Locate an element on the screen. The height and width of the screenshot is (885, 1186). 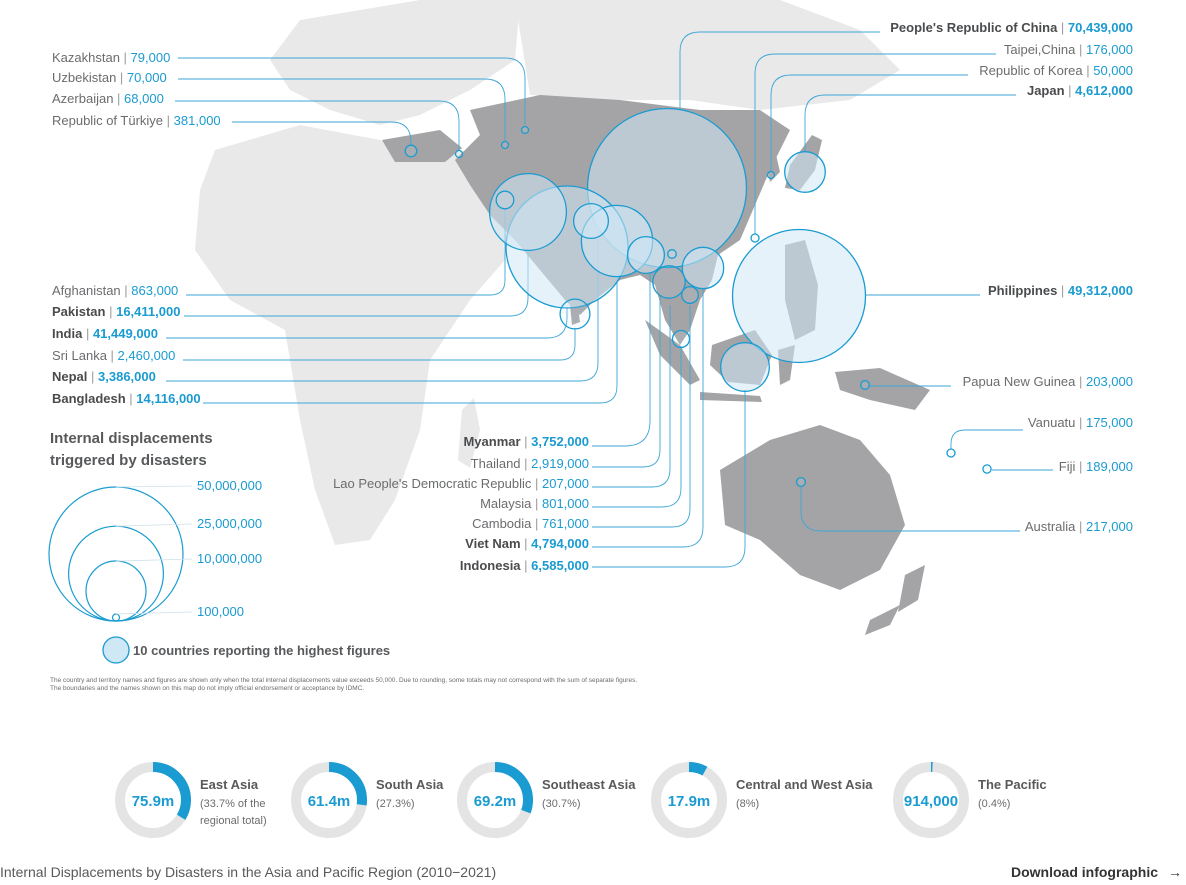
download-label: Download infographic is located at coordinates (1084, 872).